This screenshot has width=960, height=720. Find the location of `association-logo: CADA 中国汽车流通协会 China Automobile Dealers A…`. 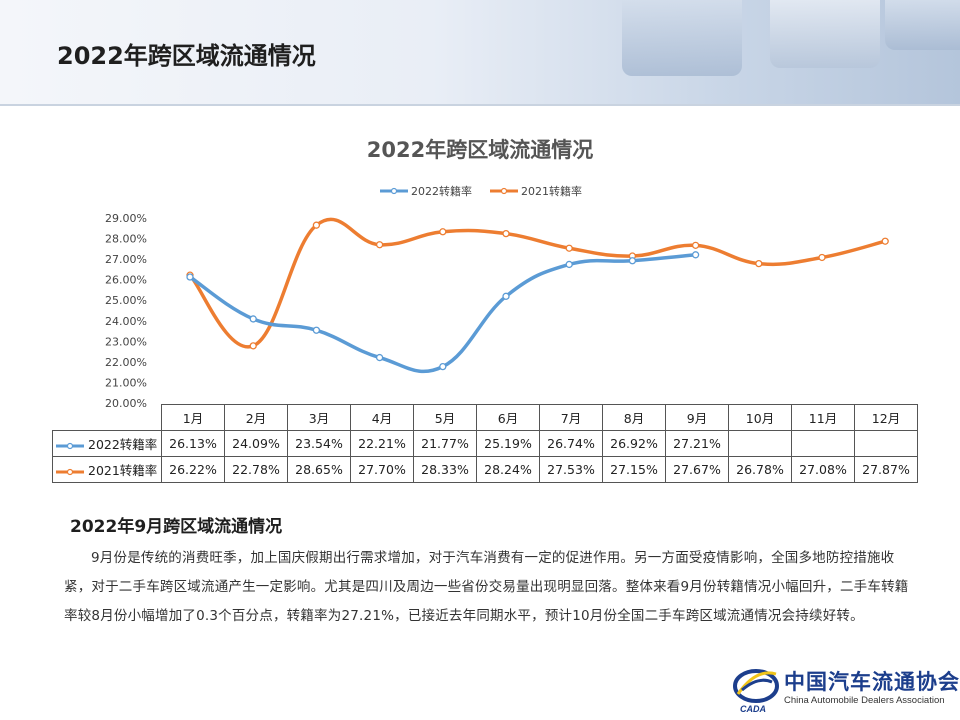

association-logo: CADA 中国汽车流通协会 China Automobile Dealers A… is located at coordinates (846, 688).